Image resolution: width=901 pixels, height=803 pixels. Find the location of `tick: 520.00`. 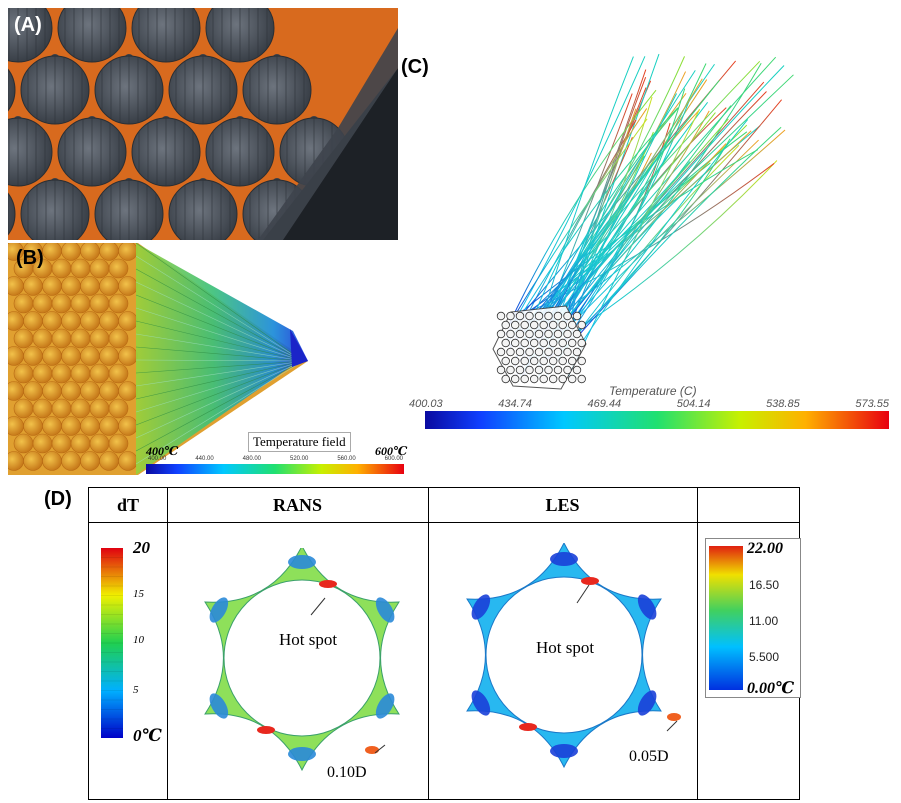

tick: 520.00 is located at coordinates (299, 459).